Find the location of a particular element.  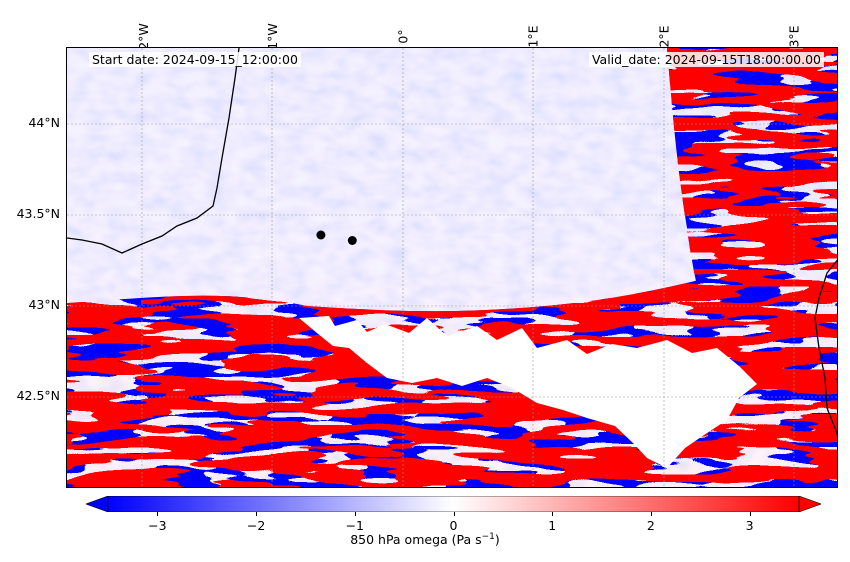

lat-label-44n: 44°N is located at coordinates (44, 122).